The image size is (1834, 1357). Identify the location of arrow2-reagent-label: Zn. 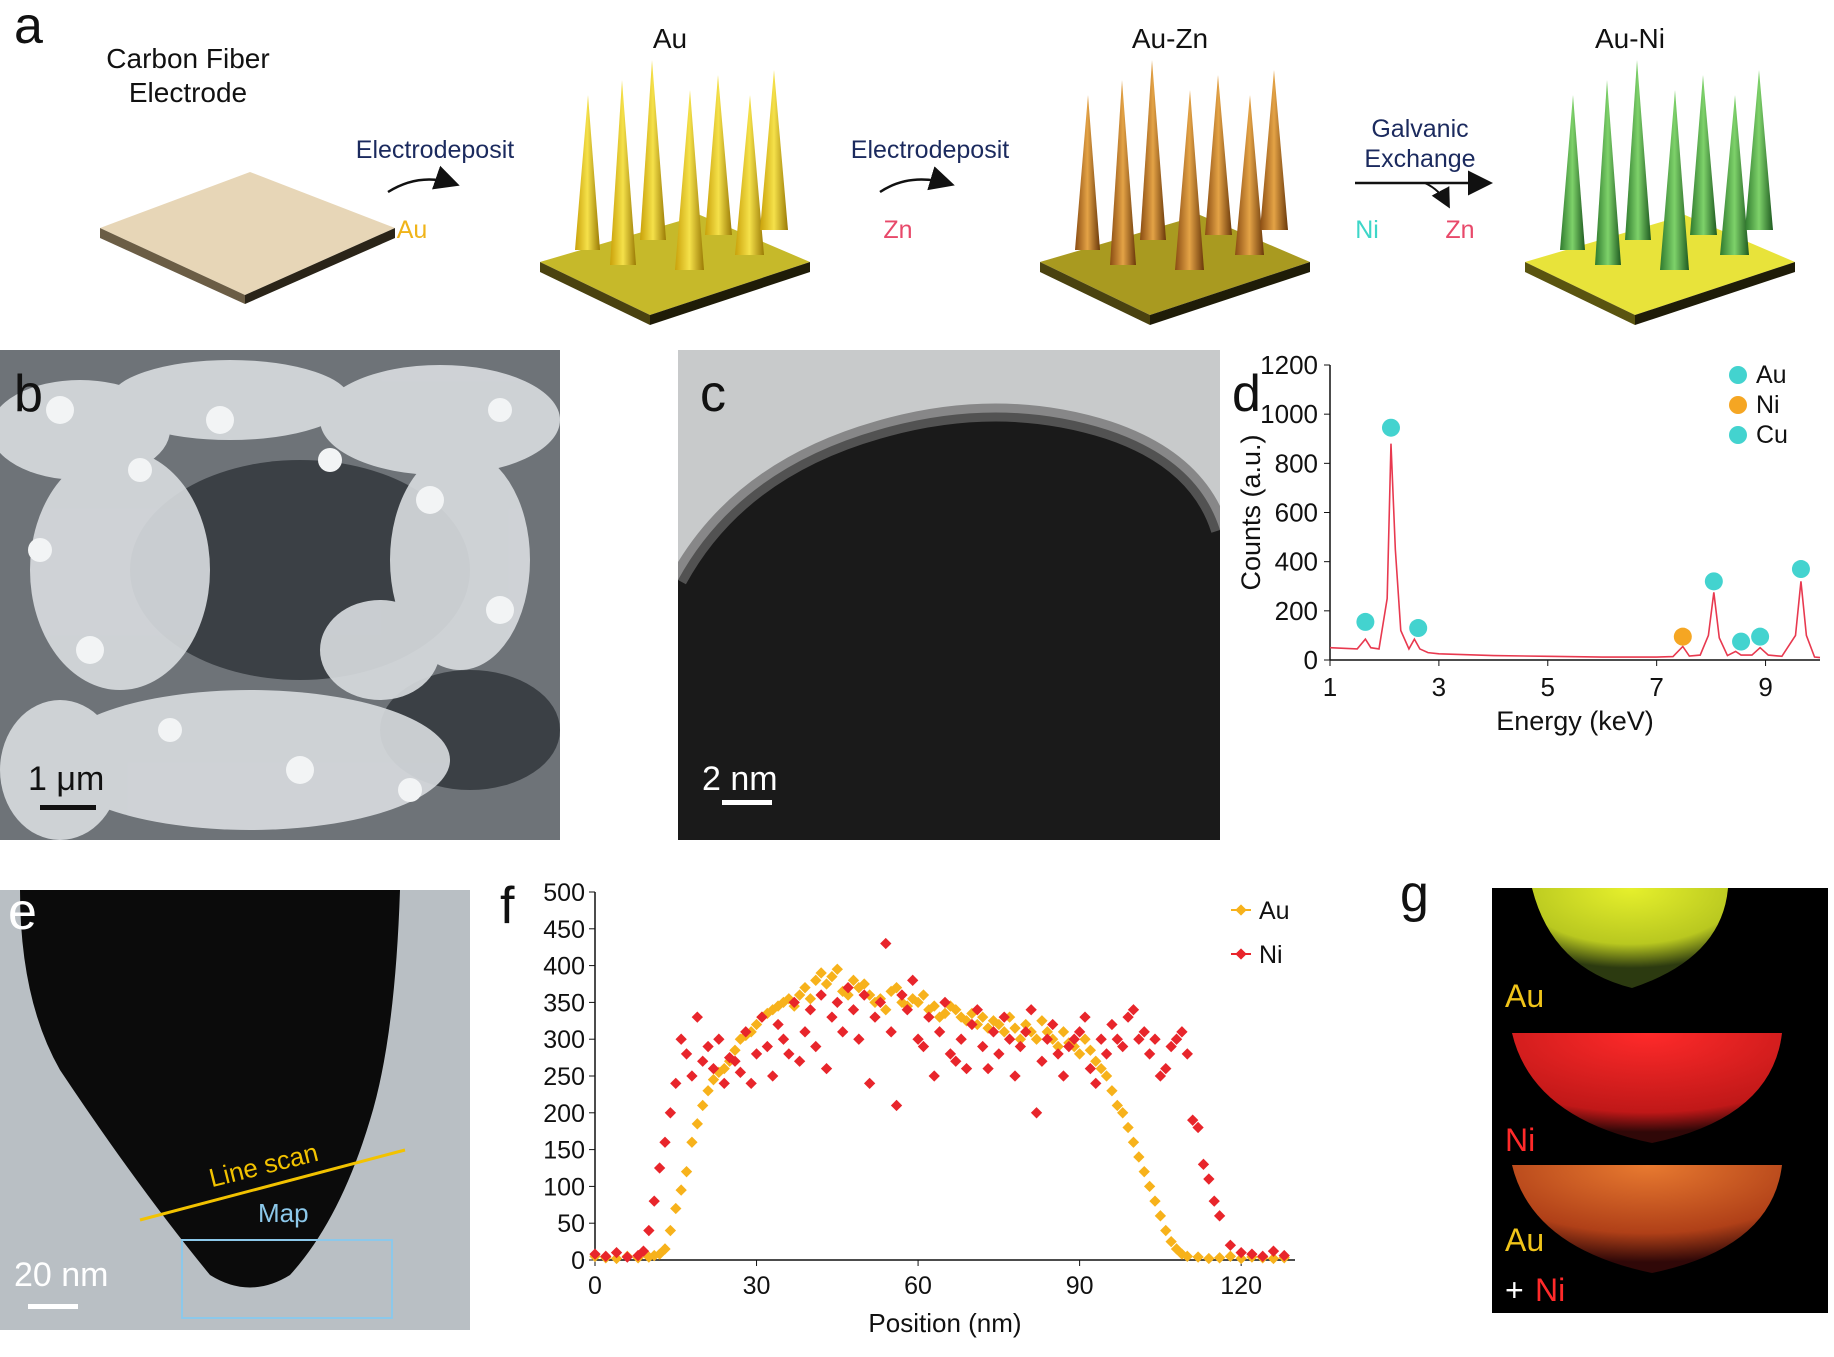
(898, 230).